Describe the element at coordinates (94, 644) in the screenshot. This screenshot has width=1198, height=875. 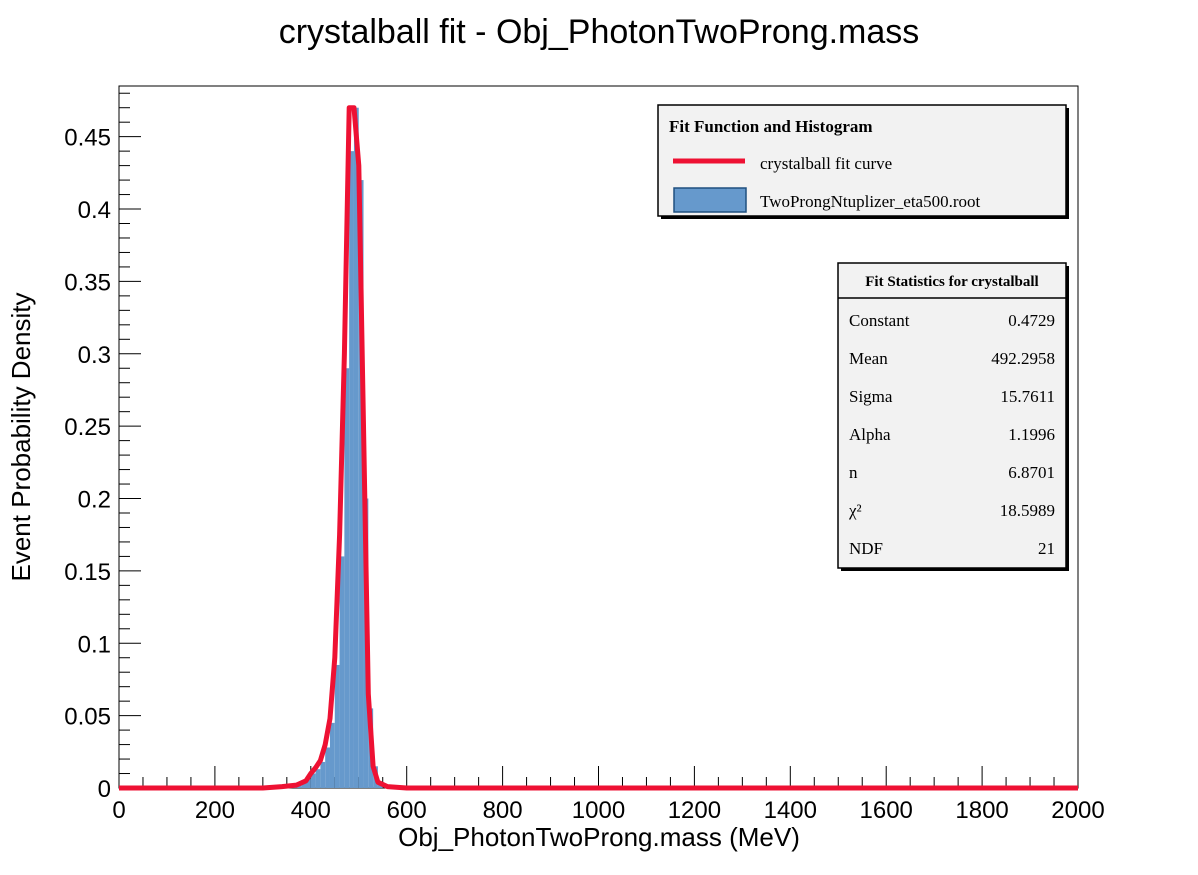
I see `y-tick-label: 0.1` at that location.